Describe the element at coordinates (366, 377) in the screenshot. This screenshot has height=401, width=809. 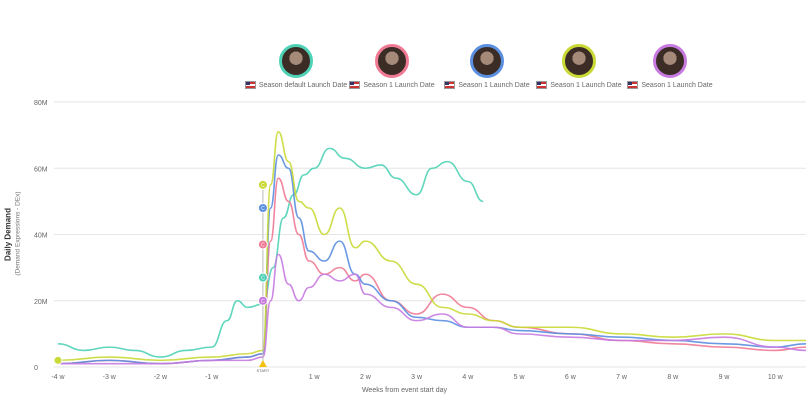
I see `x-tick-label: 2 w` at that location.